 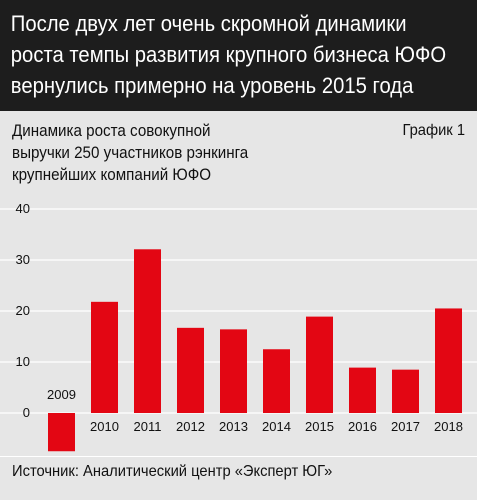 What do you see at coordinates (276, 426) in the screenshot?
I see `x-tick-label: 2014` at bounding box center [276, 426].